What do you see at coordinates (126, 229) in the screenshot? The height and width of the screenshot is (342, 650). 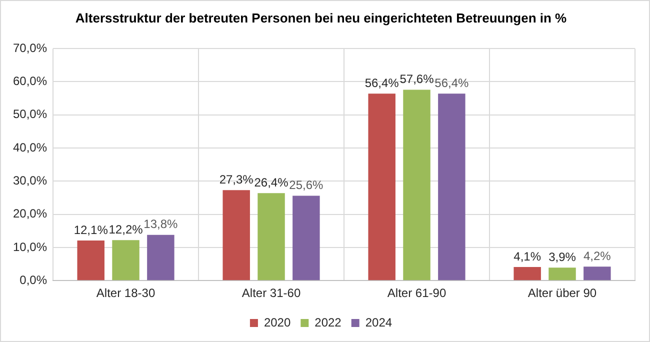 I see `data-label: 12,2%` at bounding box center [126, 229].